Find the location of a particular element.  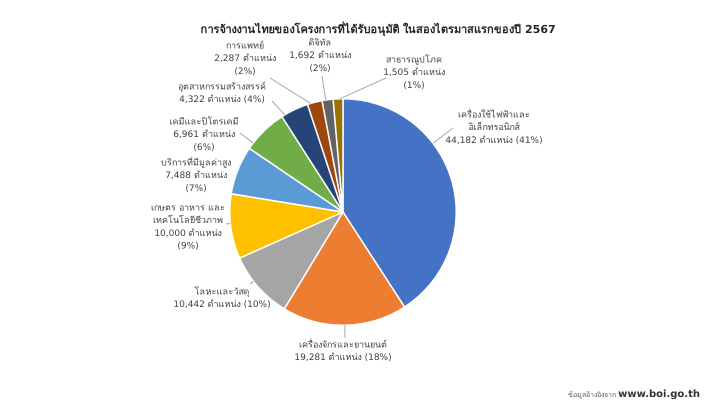

data-label: 6,961 ตำแหน่ง (6%) is located at coordinates (204, 141).